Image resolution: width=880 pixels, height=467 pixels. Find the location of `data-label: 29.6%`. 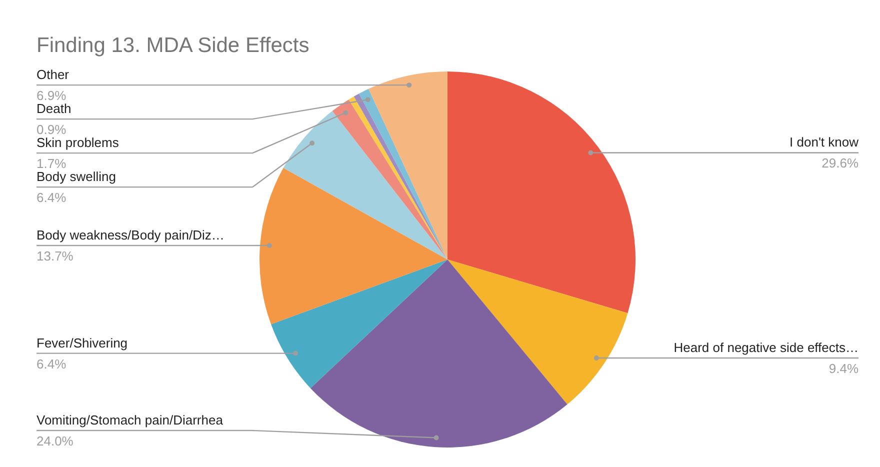

data-label: 29.6% is located at coordinates (840, 163).